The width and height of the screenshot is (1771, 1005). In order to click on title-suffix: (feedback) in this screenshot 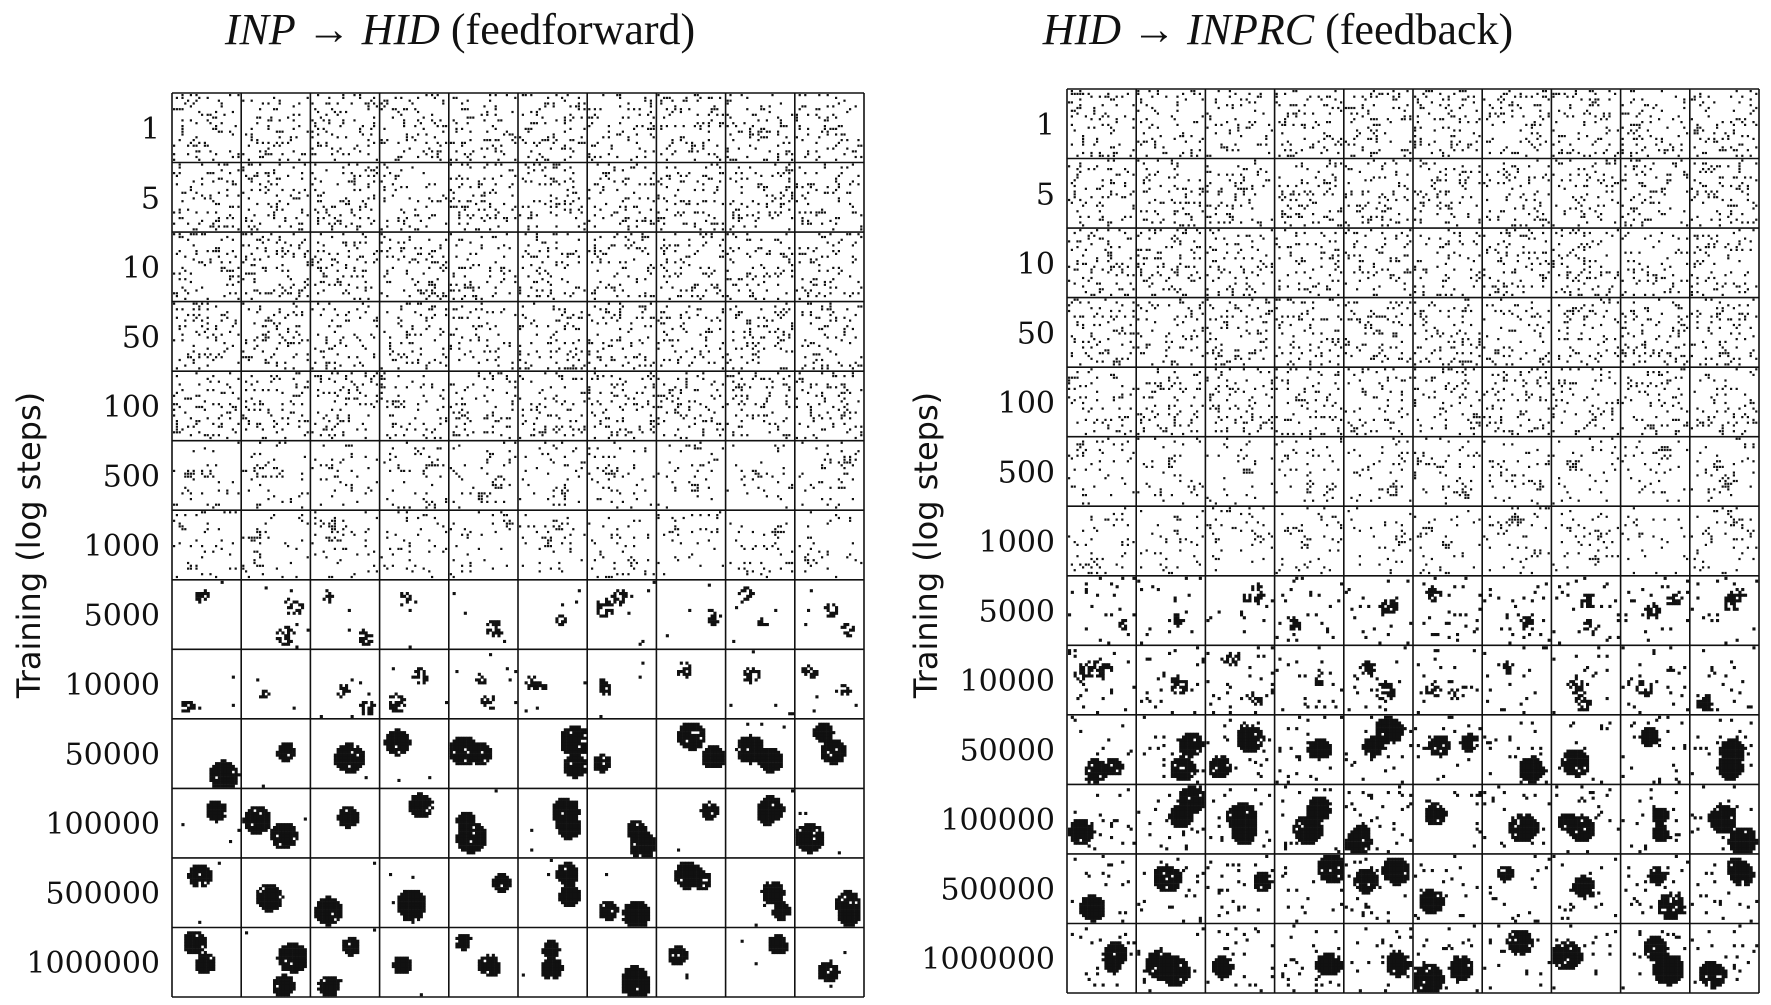, I will do `click(1413, 29)`.